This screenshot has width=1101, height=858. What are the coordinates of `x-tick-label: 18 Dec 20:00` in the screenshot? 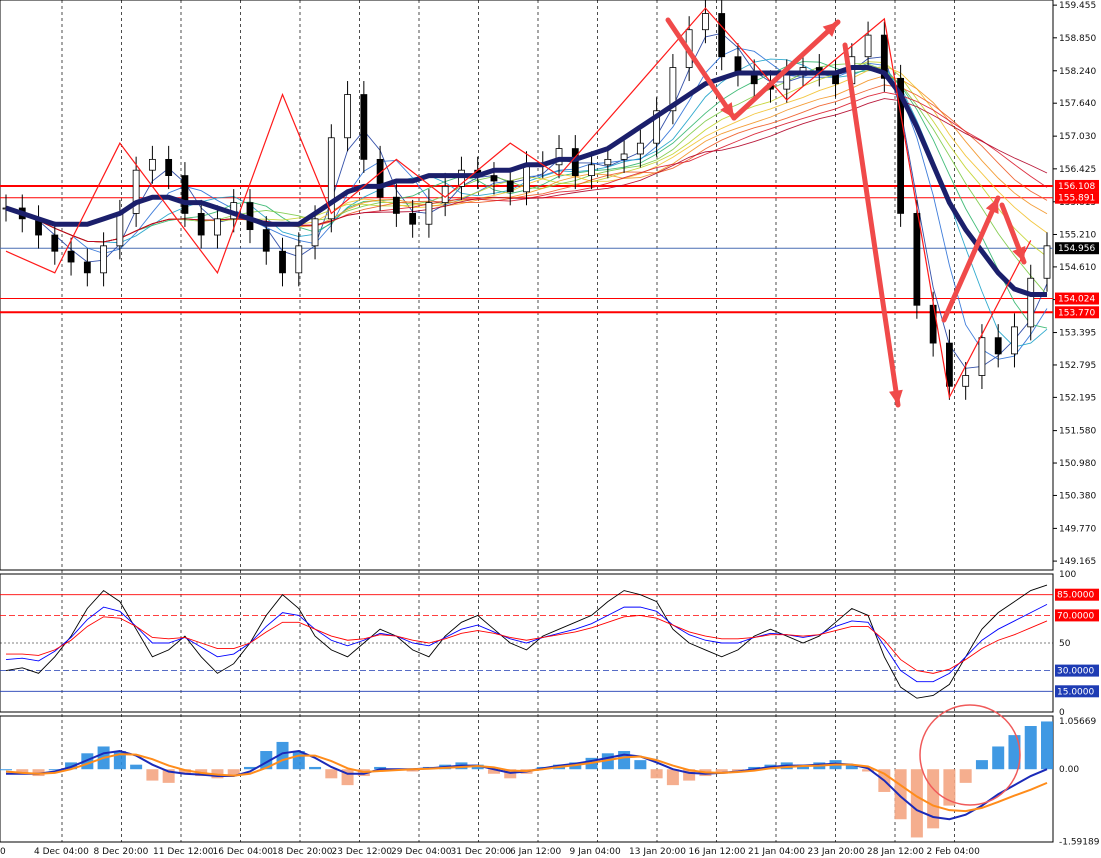 It's located at (302, 852).